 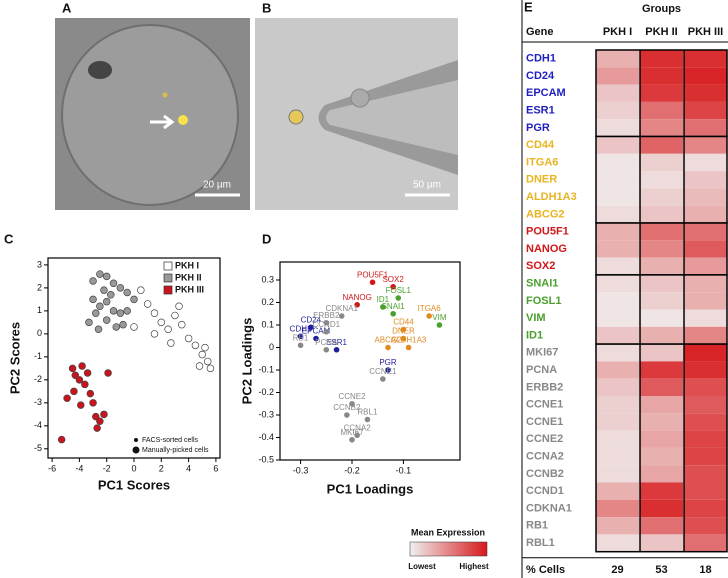 What do you see at coordinates (266, 437) in the screenshot?
I see `y-tick-label: -0.4` at bounding box center [266, 437].